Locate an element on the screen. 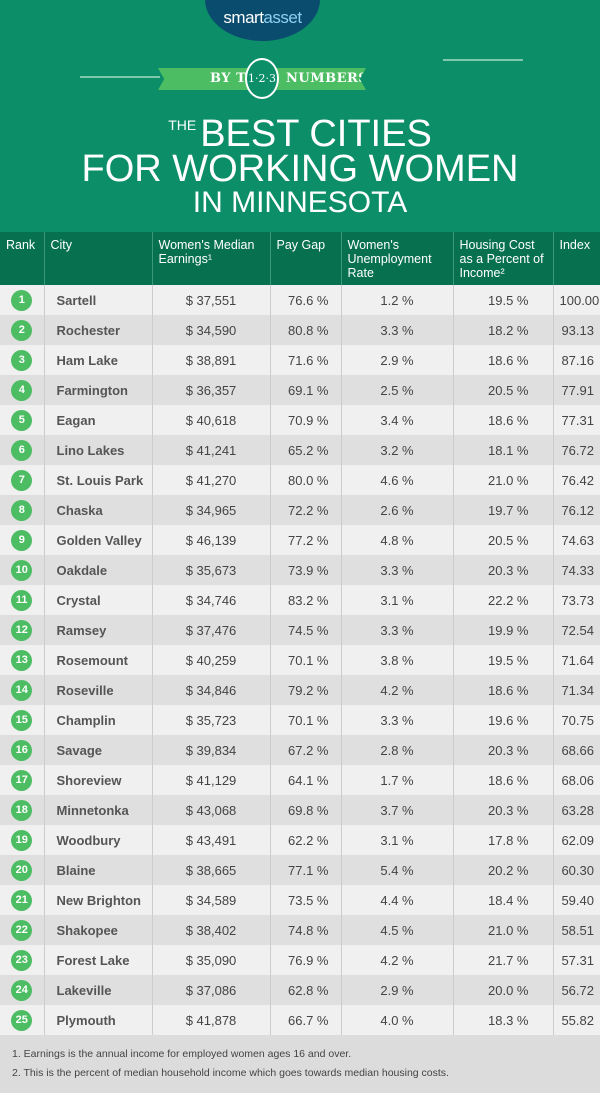 This screenshot has height=1093, width=600. cell-city: Lino Lakes is located at coordinates (97, 450).